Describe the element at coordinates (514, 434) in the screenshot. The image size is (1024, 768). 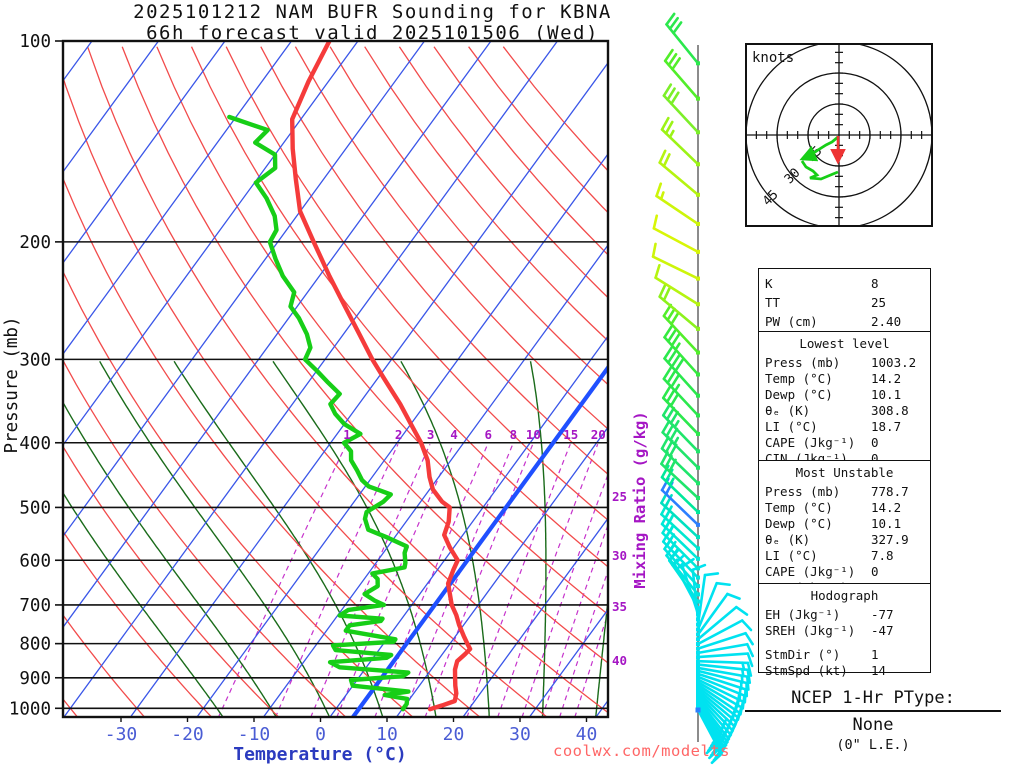
I see `mixing-ratio-value-label: 8` at that location.